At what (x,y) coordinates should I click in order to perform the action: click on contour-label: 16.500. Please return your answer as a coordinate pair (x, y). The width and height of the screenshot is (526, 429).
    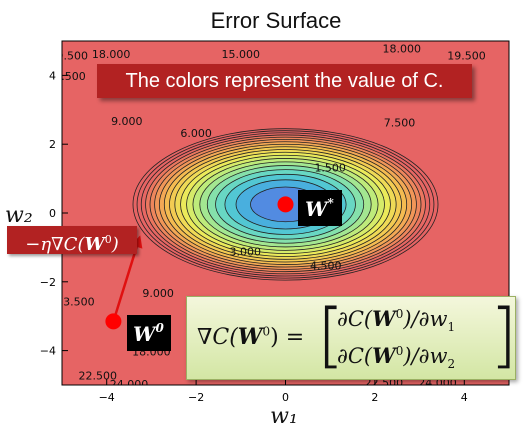
    Looking at the image, I should click on (66, 76).